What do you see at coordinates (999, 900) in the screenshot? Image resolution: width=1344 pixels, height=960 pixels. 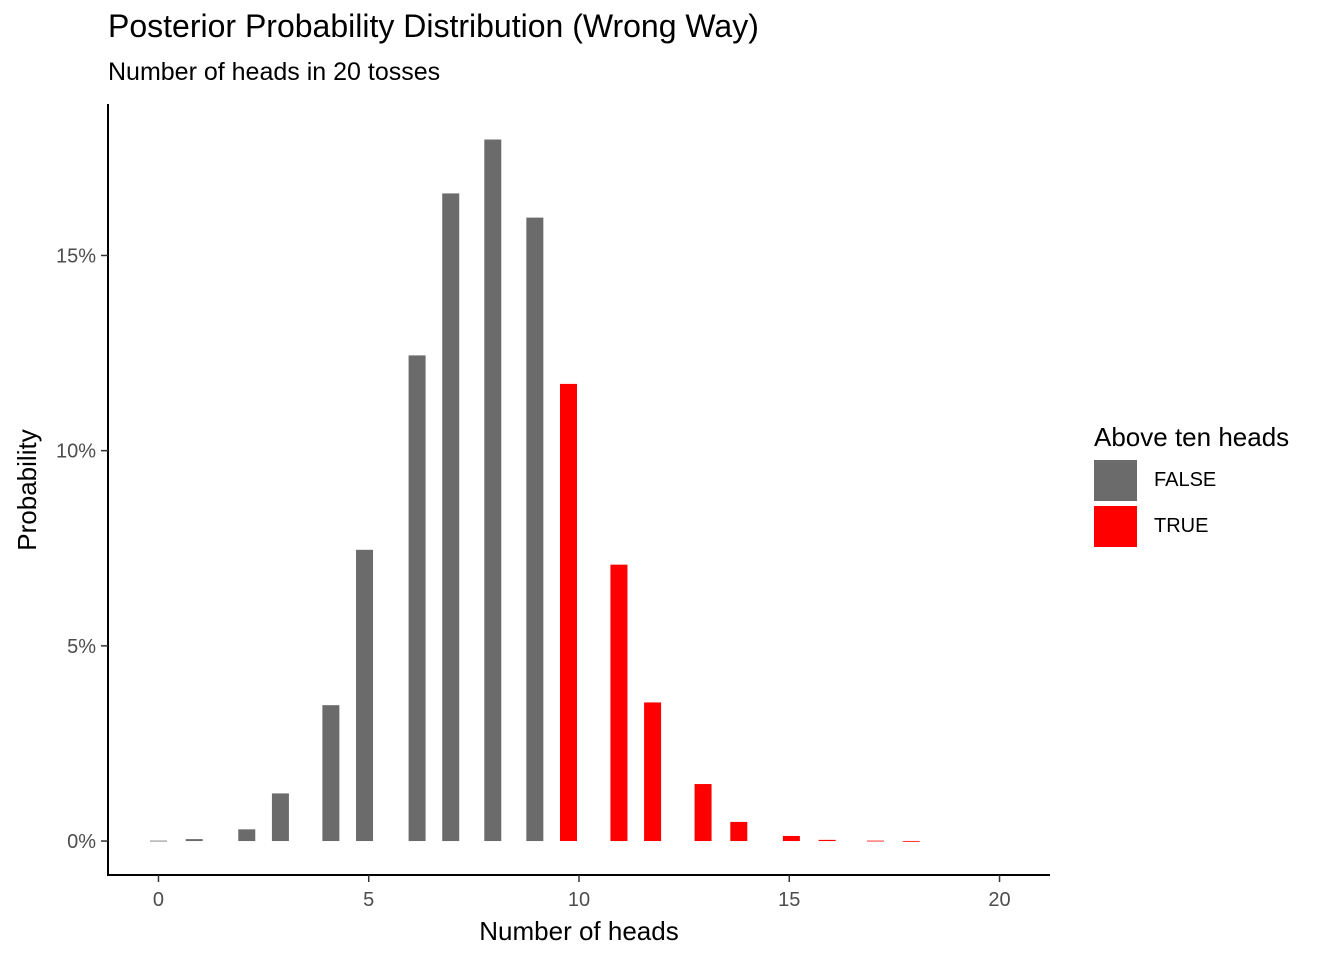 I see `x-tick-label: 20` at bounding box center [999, 900].